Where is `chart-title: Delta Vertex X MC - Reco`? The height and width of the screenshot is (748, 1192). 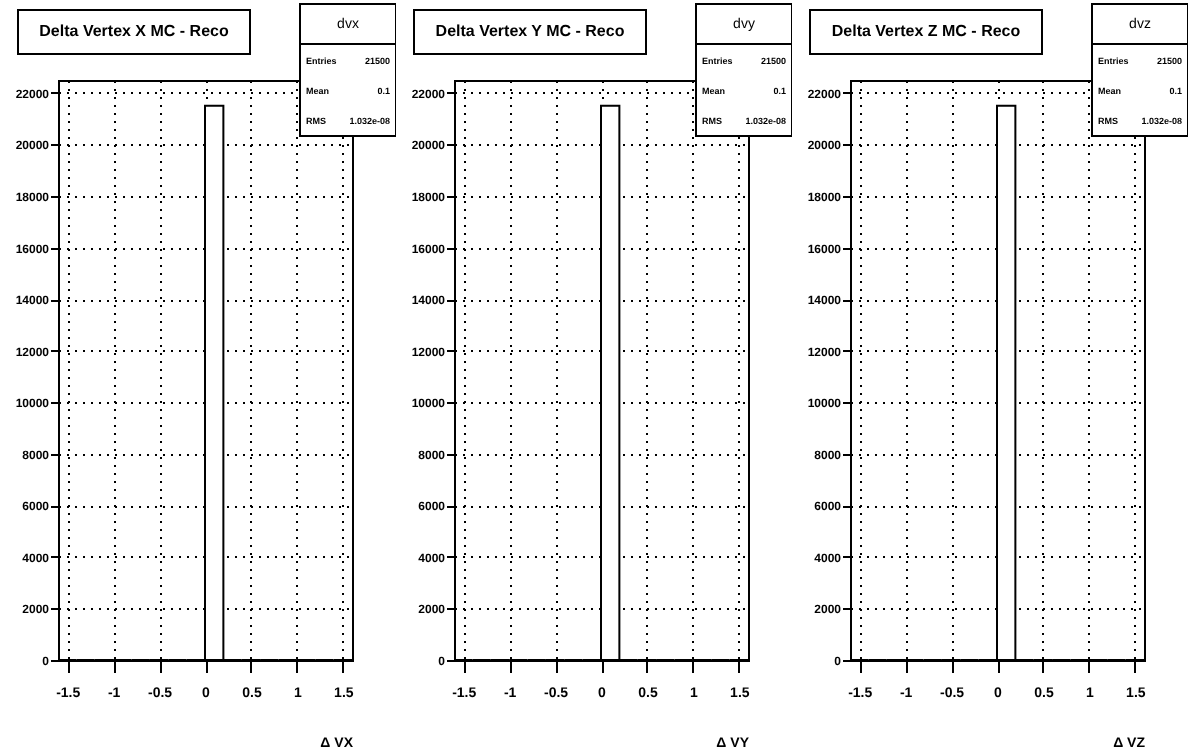 chart-title: Delta Vertex X MC - Reco is located at coordinates (134, 31).